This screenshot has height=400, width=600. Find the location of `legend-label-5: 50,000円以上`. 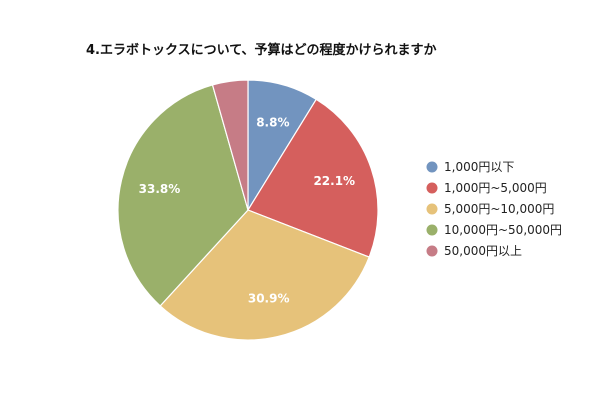

legend-label-5: 50,000円以上 is located at coordinates (483, 251).